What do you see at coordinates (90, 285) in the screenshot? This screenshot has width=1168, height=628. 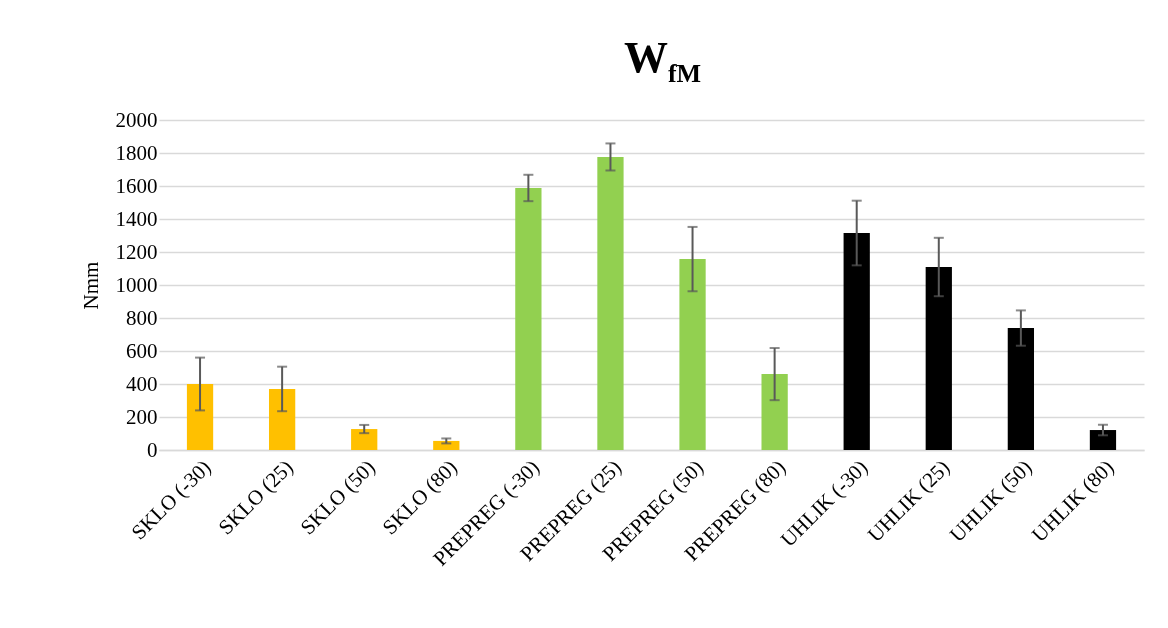 I see `y-axis-title: Nmm` at bounding box center [90, 285].